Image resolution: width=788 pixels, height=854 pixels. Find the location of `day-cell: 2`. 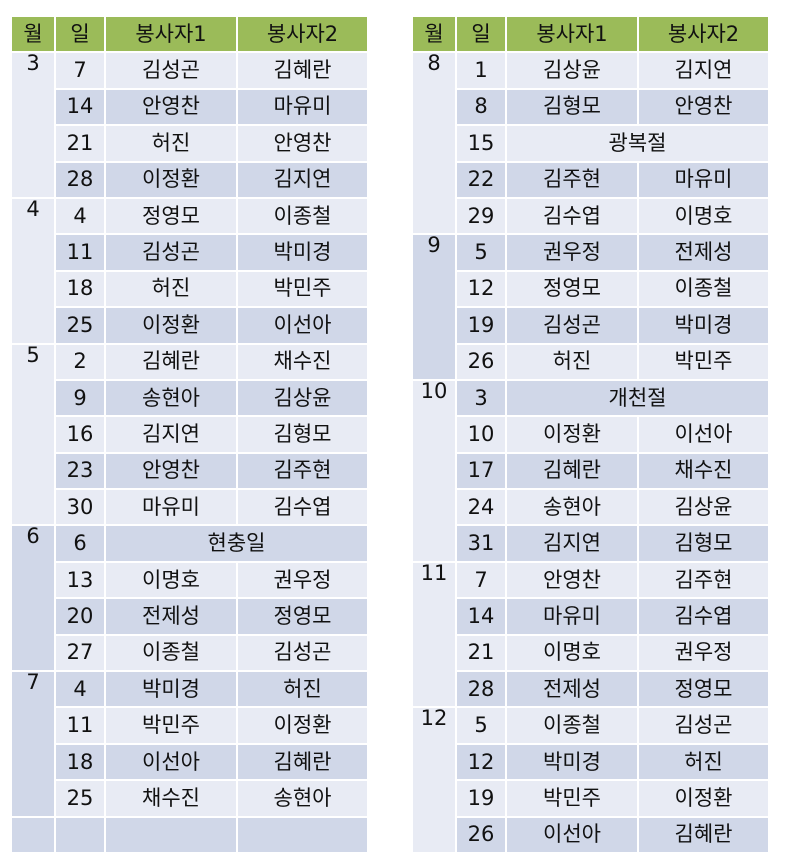

day-cell: 2 is located at coordinates (80, 361).